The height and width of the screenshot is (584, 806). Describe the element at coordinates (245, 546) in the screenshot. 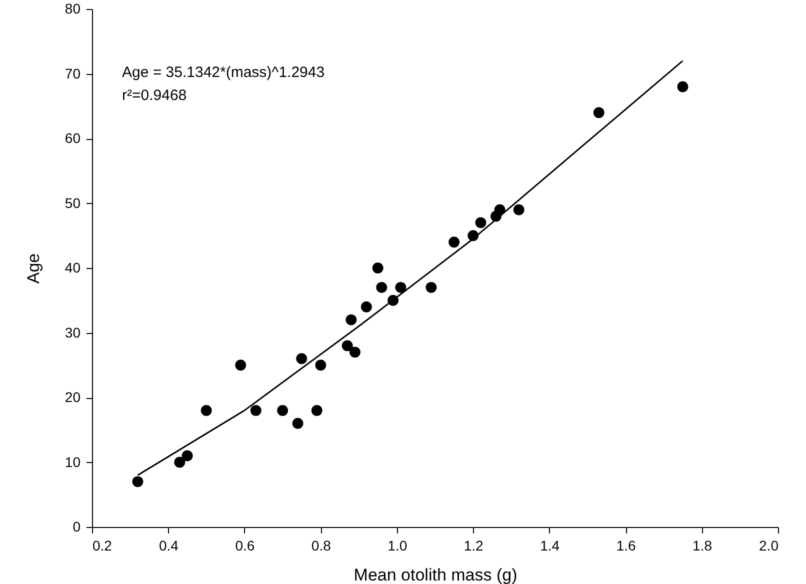

I see `x-tick-label: 0.6` at that location.